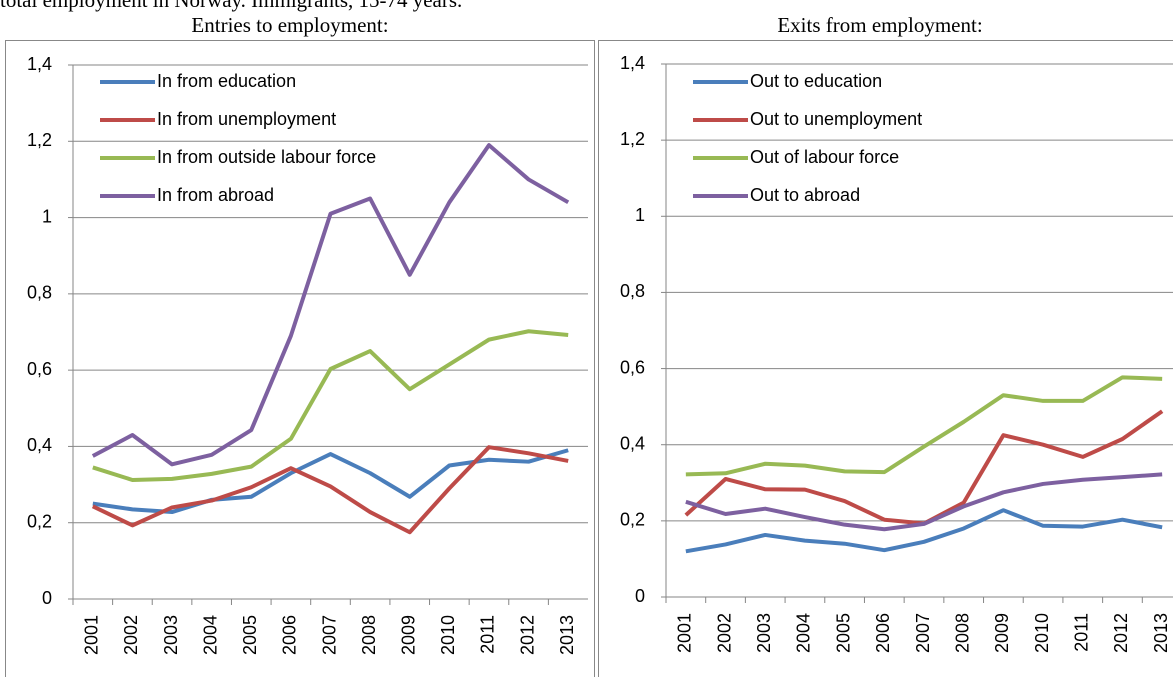 This screenshot has height=677, width=1173. I want to click on chart-title: Entries to employment:, so click(289, 25).